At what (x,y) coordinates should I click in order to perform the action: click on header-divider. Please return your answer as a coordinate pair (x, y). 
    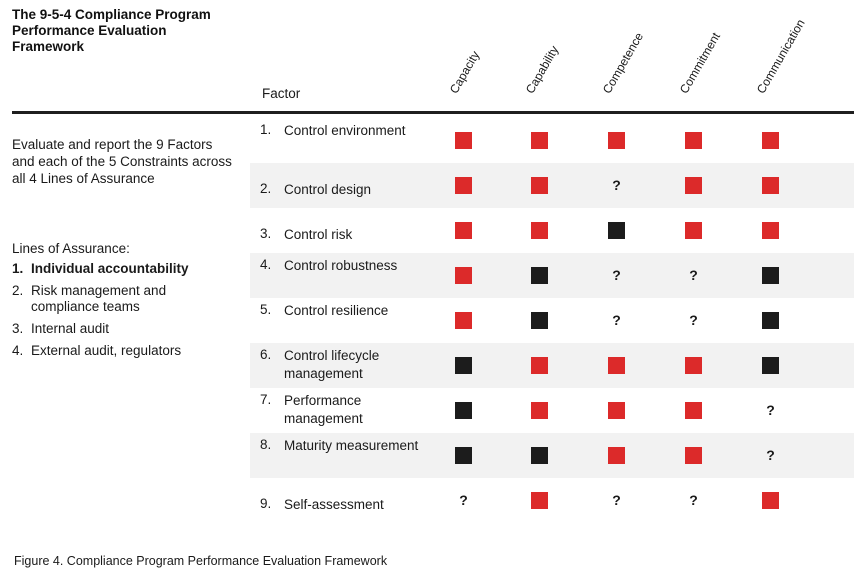
    Looking at the image, I should click on (433, 112).